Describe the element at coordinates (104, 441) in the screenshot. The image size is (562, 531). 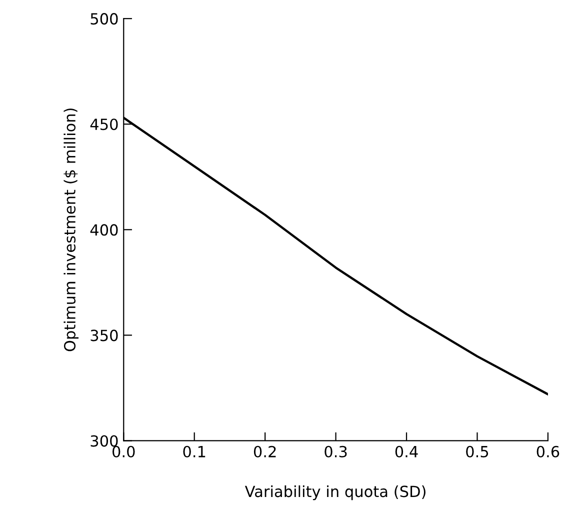
I see `y-tick-label: 300` at that location.